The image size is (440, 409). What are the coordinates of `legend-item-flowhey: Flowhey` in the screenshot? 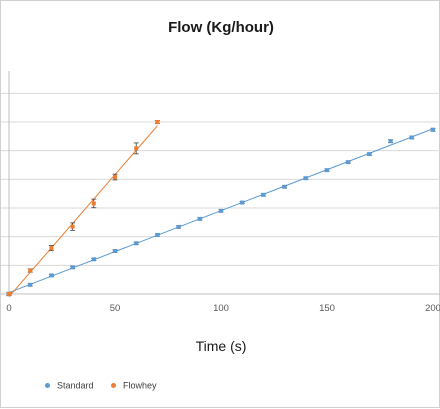 It's located at (134, 385).